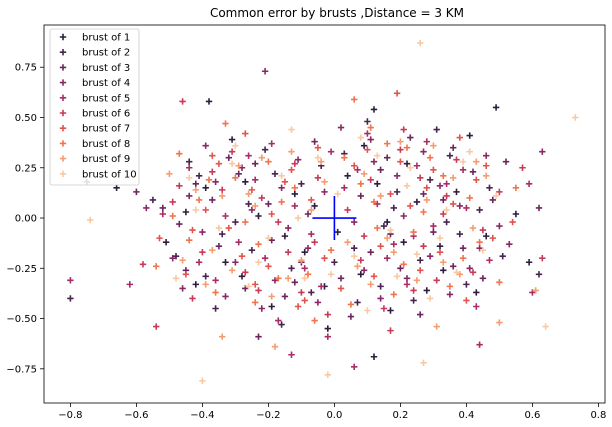 This screenshot has height=427, width=612. What do you see at coordinates (106, 129) in the screenshot?
I see `legend-label: brust of 7` at bounding box center [106, 129].